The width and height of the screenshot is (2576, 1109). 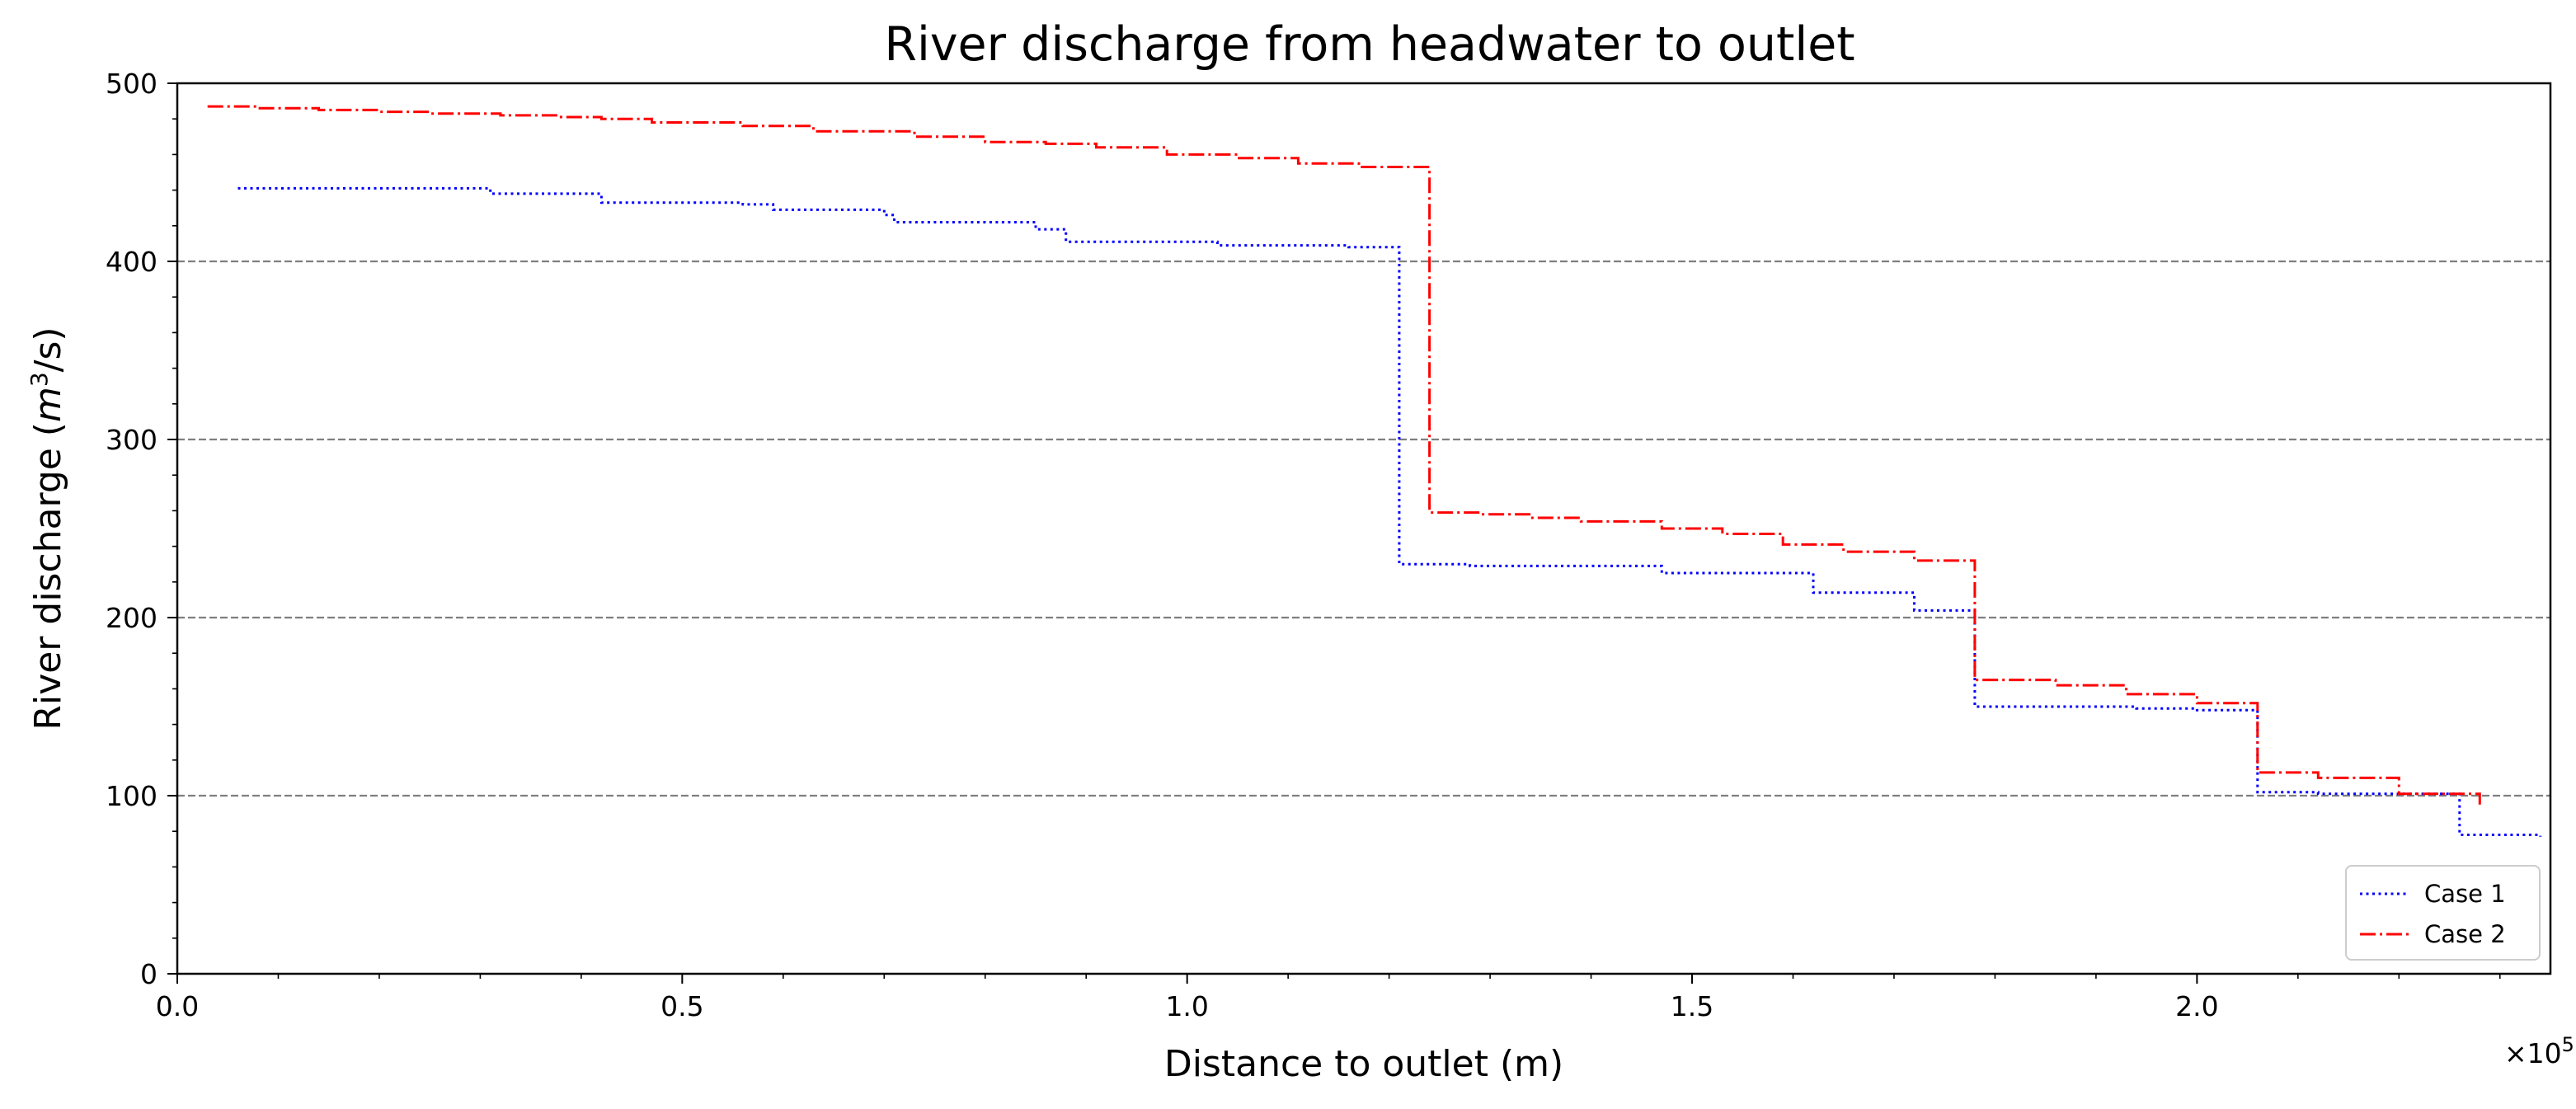 What do you see at coordinates (141, 529) in the screenshot?
I see `y-axis-ticks: 0 100 200 300 400 500` at bounding box center [141, 529].